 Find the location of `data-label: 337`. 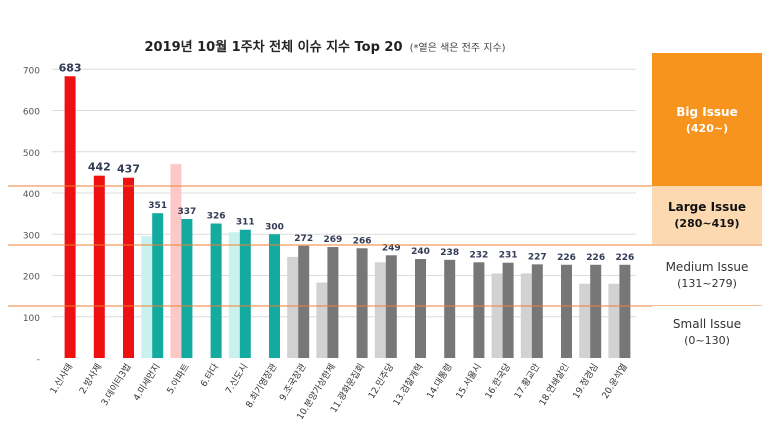

data-label: 337 is located at coordinates (187, 212).